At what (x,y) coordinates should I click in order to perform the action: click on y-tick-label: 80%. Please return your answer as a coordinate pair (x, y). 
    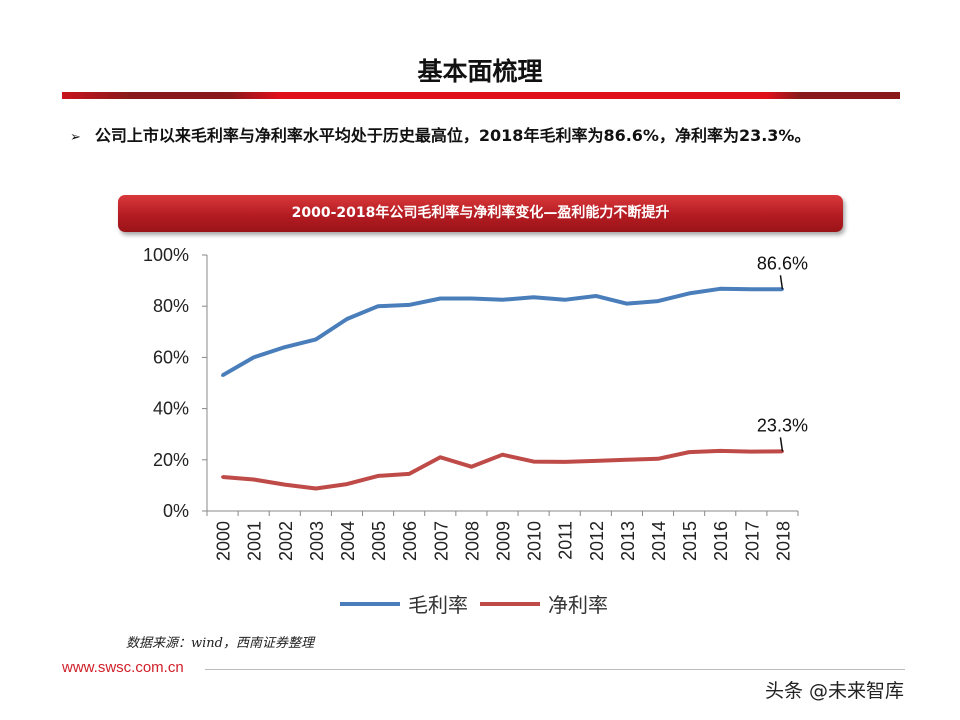
    Looking at the image, I should click on (171, 306).